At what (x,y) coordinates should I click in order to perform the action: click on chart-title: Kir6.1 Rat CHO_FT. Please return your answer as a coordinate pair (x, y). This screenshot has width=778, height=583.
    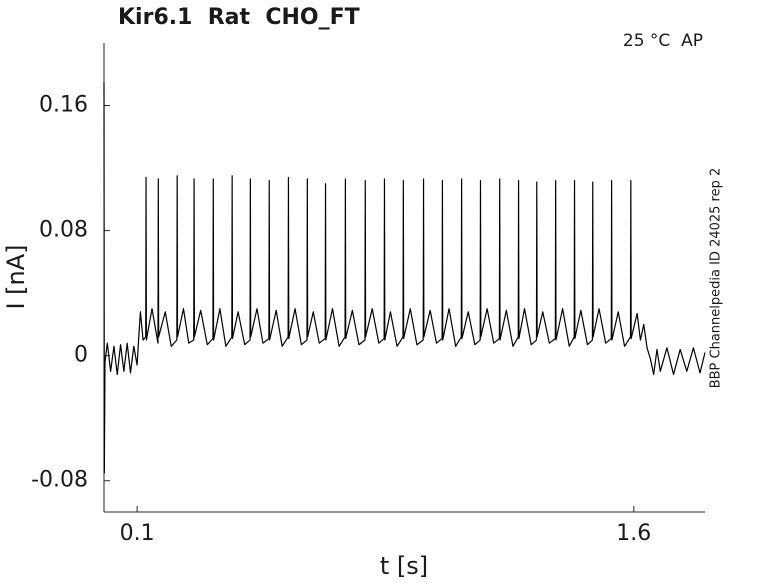
    Looking at the image, I should click on (239, 17).